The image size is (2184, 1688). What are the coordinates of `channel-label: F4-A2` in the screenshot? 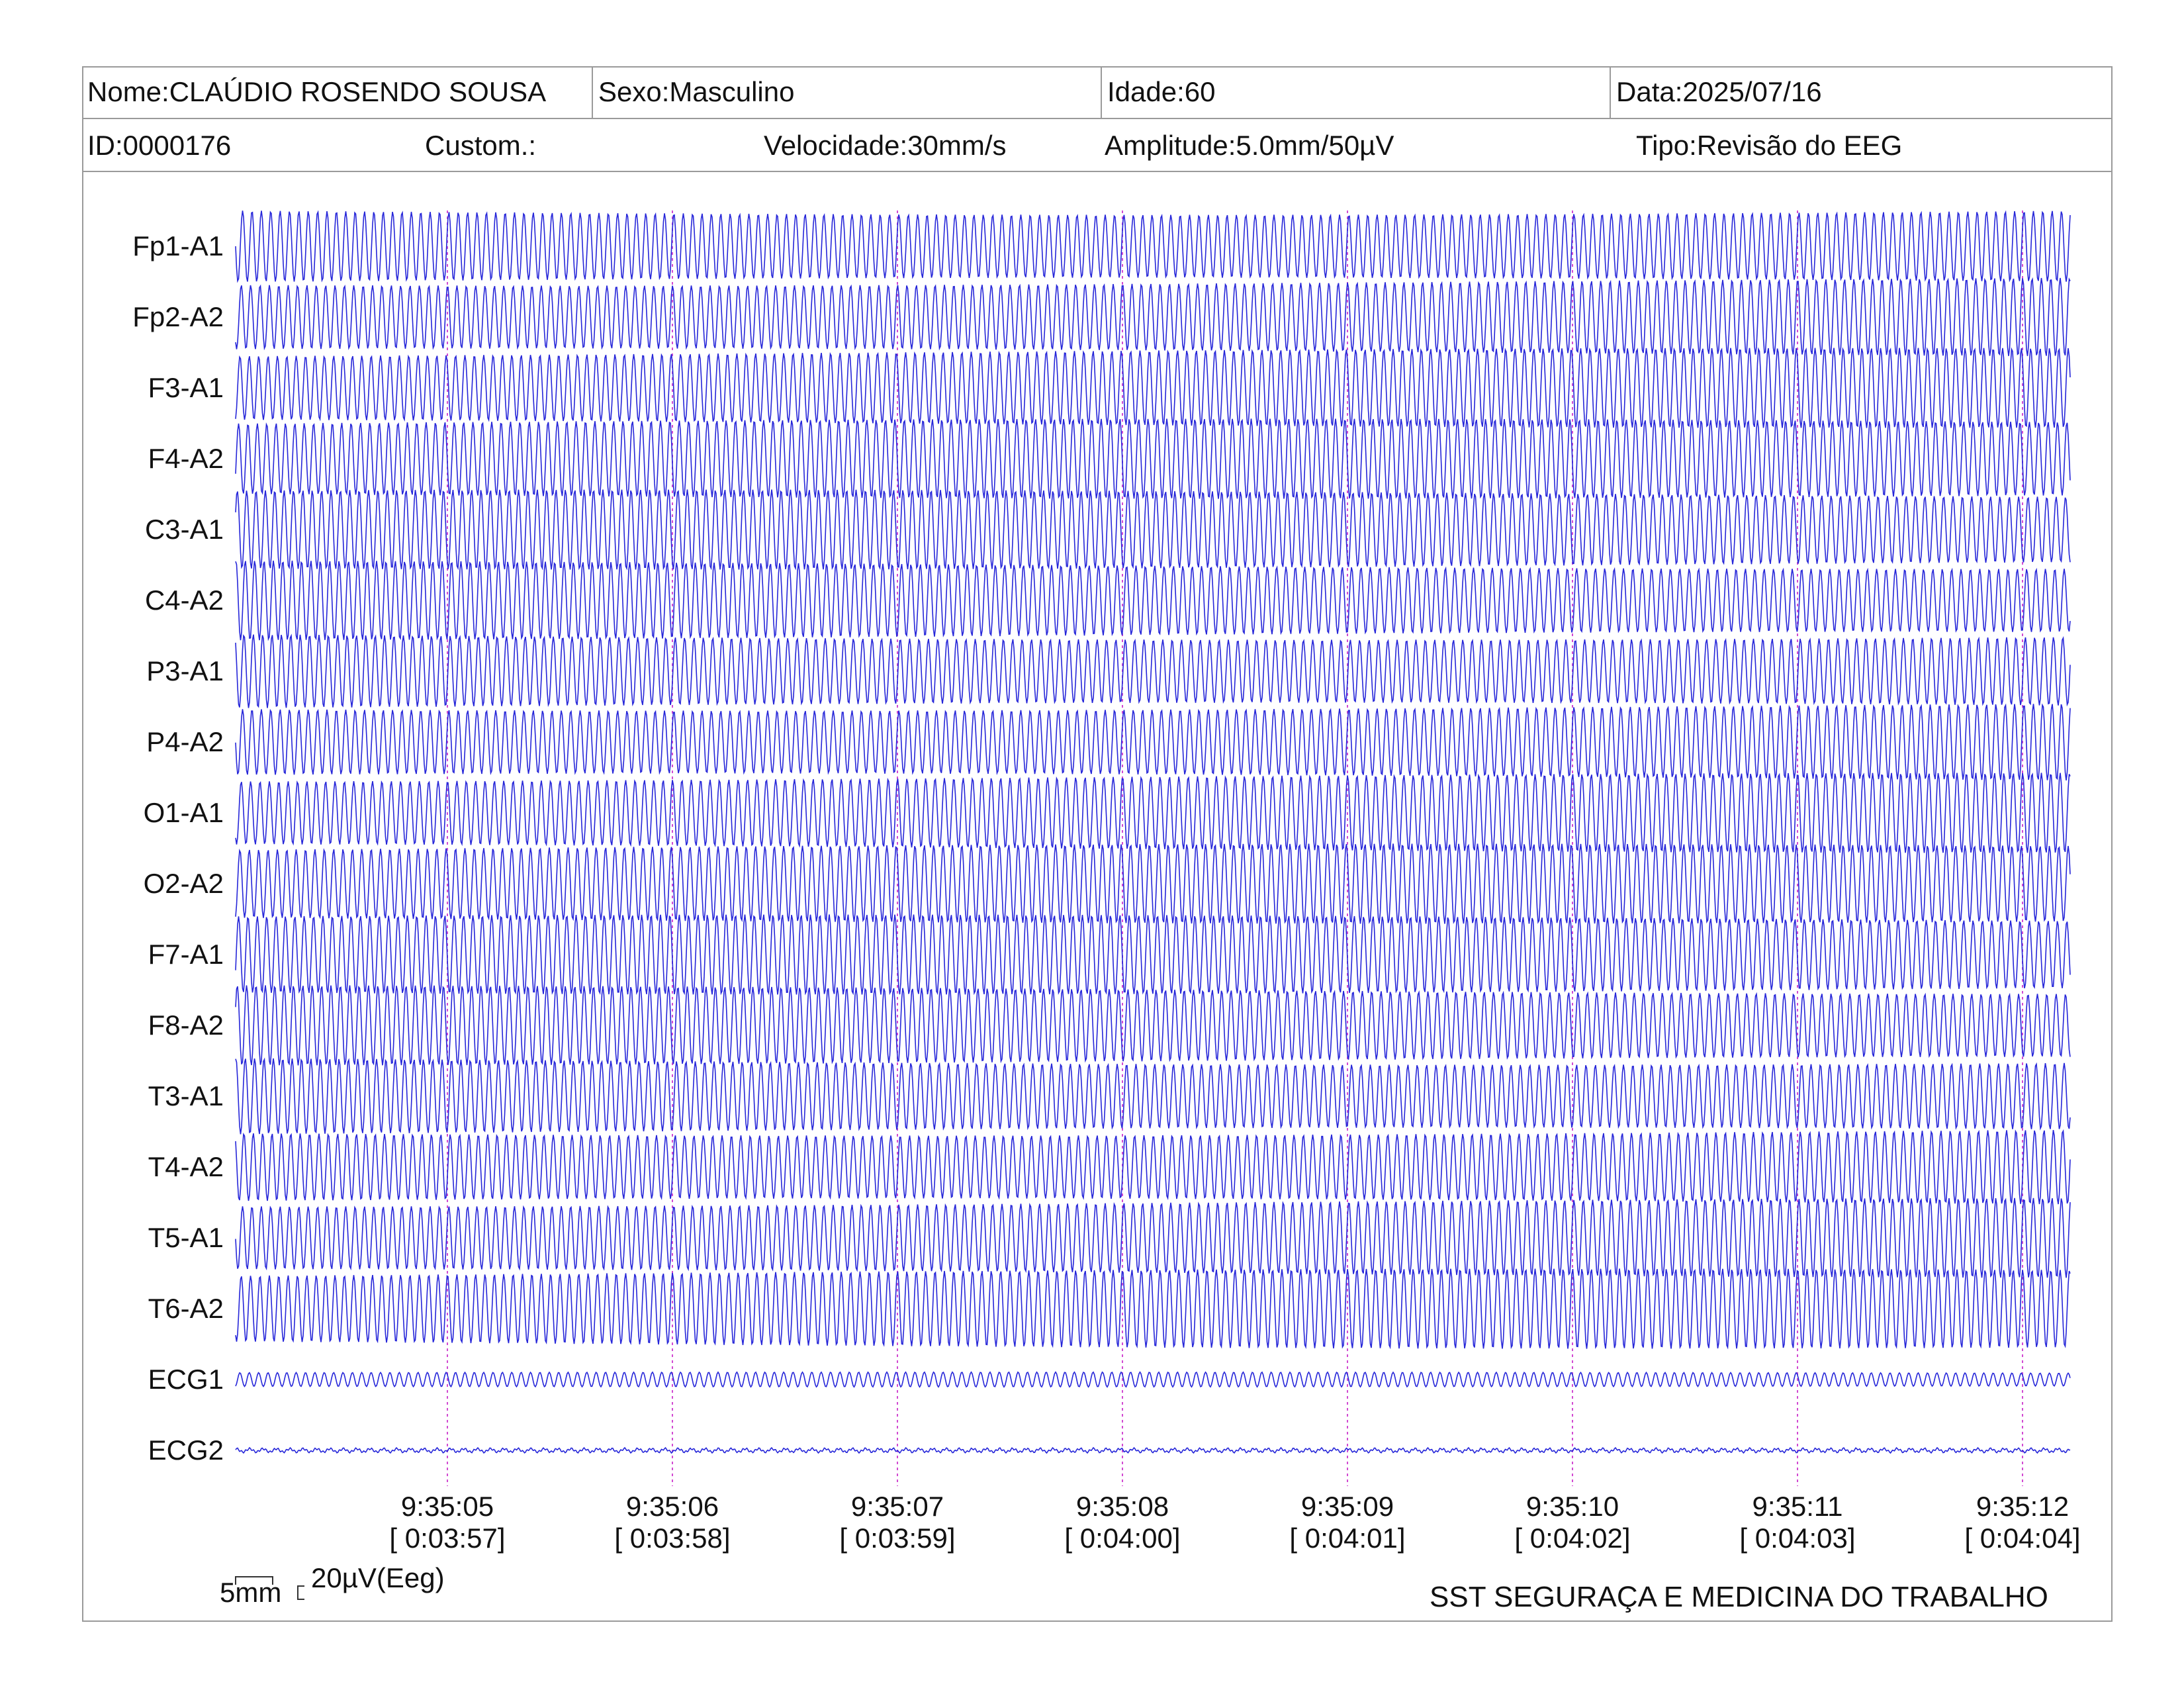 It's located at (186, 458).